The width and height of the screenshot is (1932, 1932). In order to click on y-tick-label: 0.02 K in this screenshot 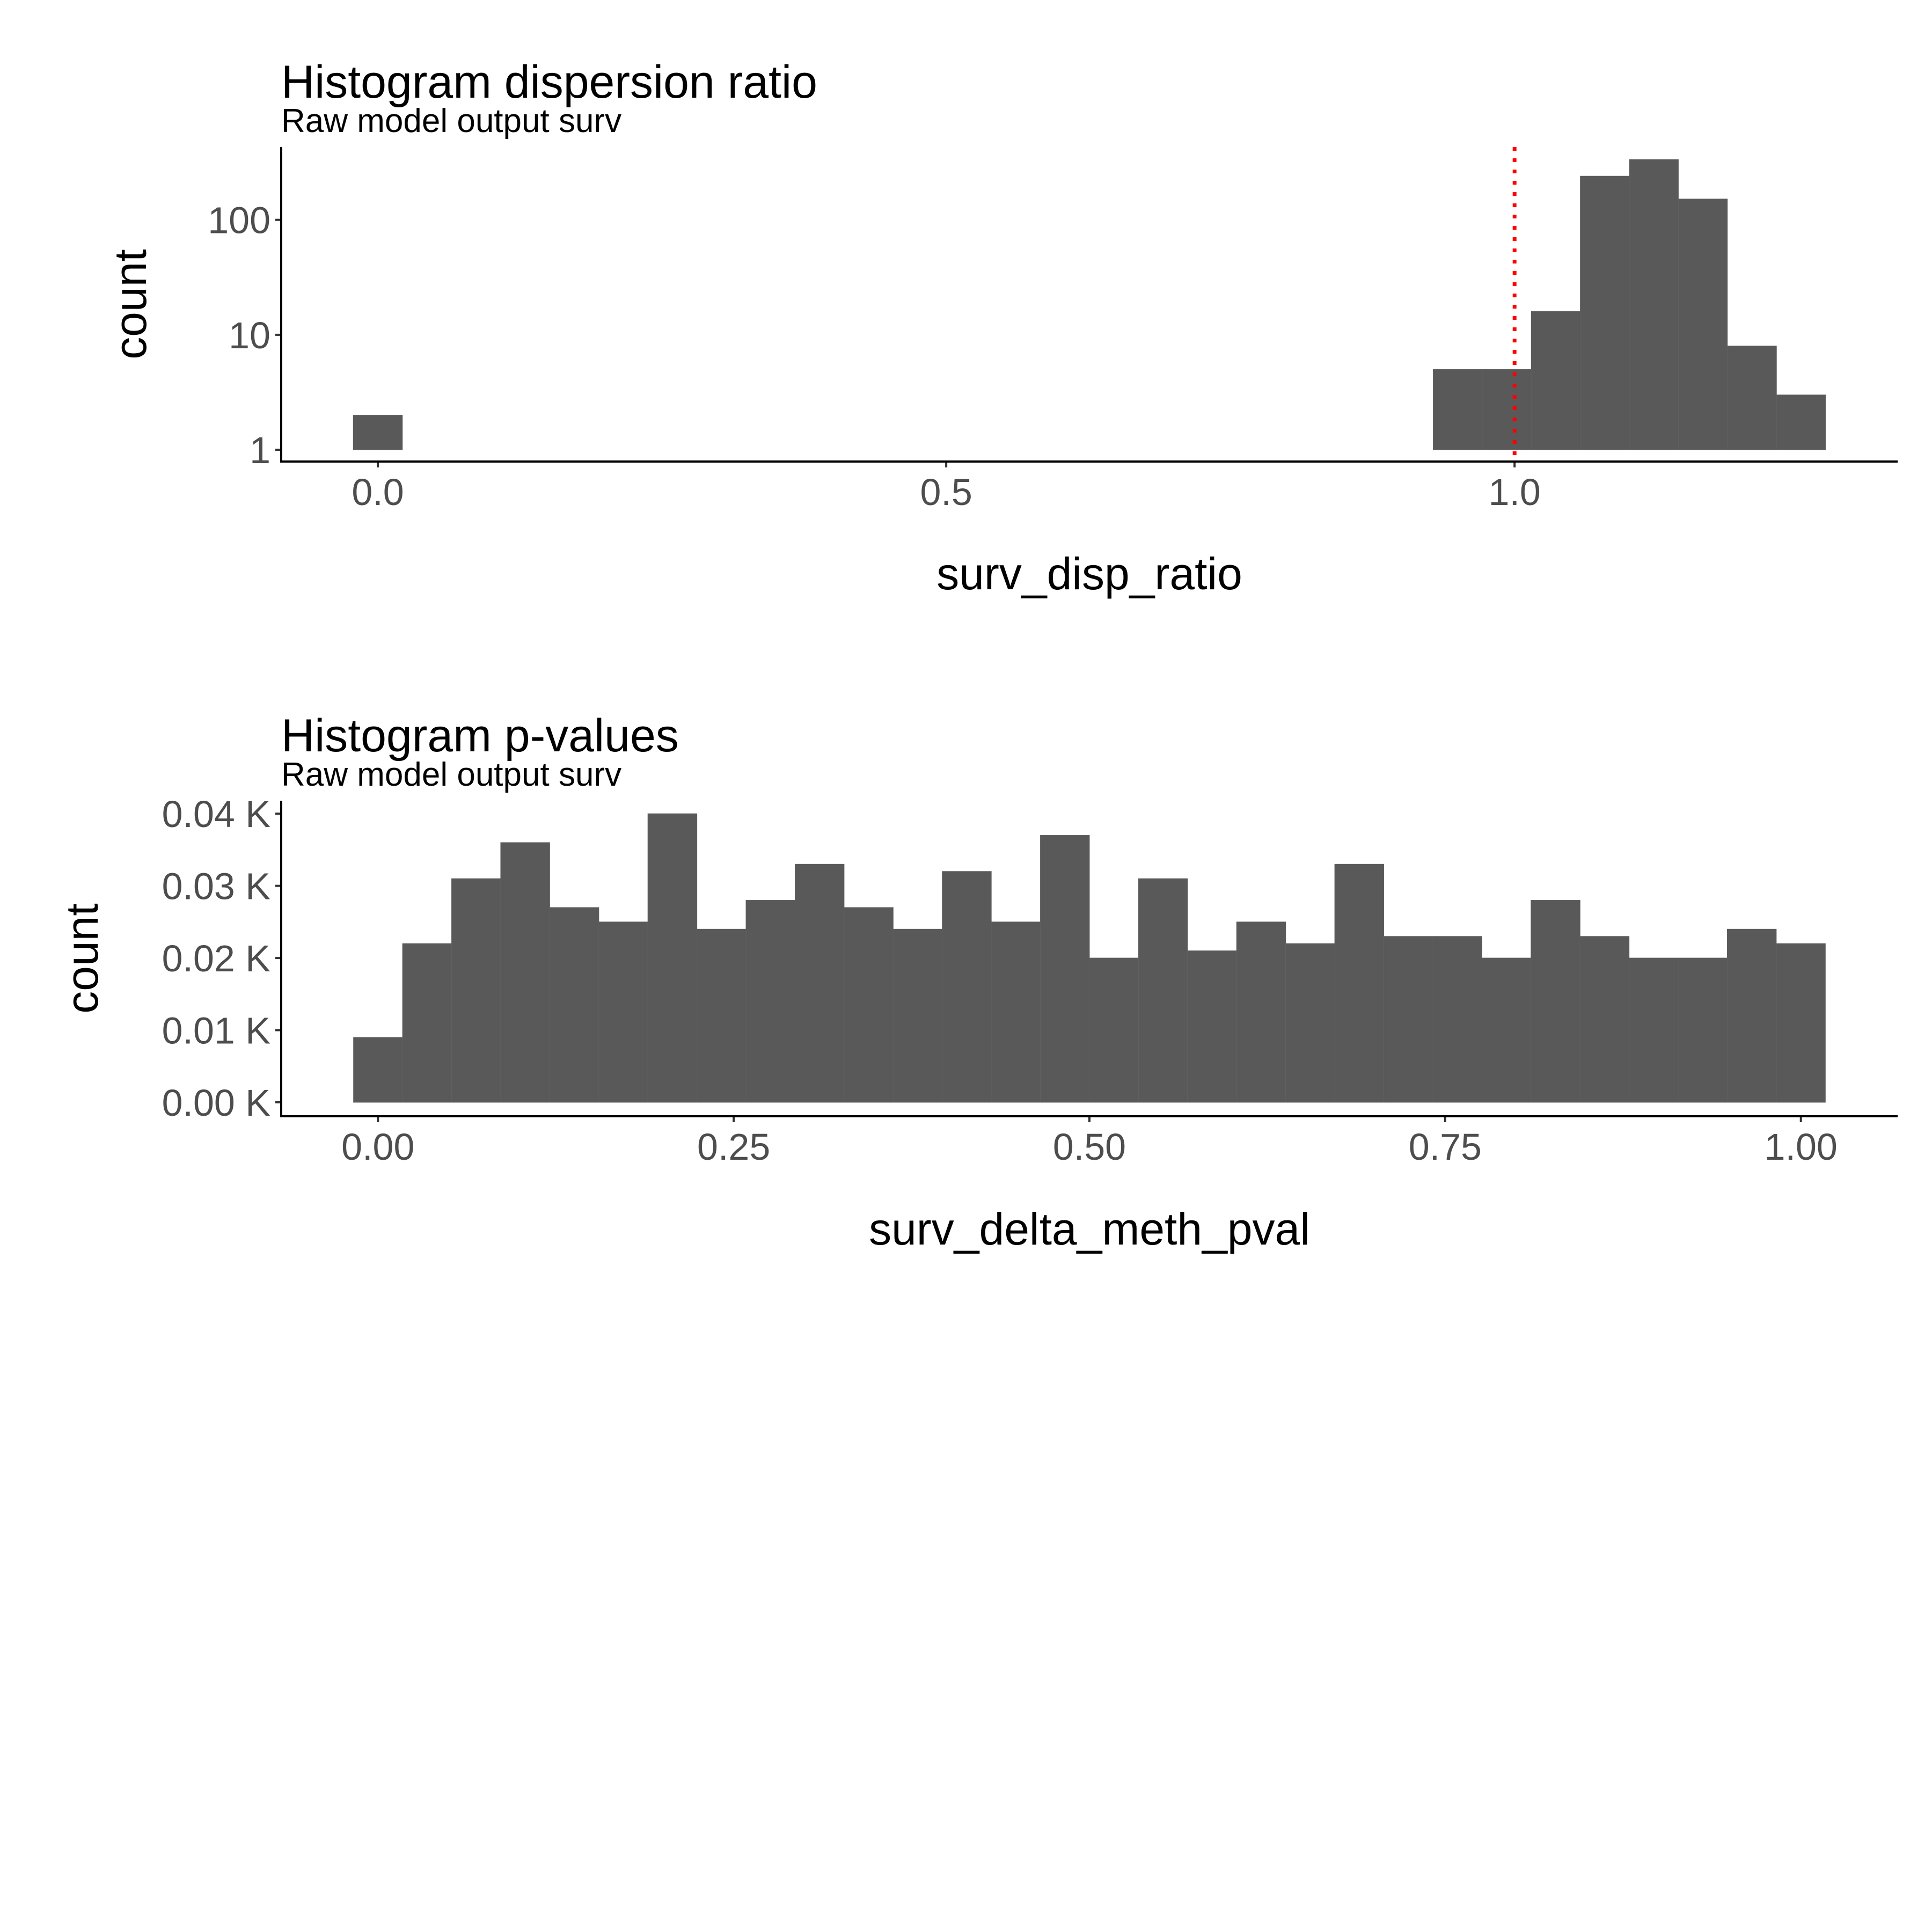, I will do `click(216, 958)`.